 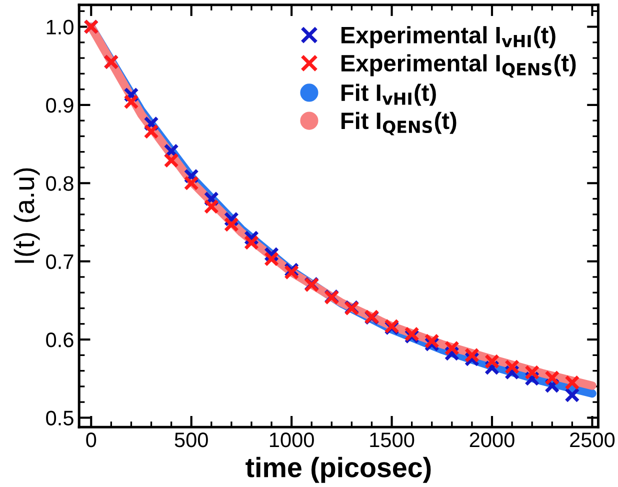 I want to click on x-tick-label: 0, so click(x=91, y=440).